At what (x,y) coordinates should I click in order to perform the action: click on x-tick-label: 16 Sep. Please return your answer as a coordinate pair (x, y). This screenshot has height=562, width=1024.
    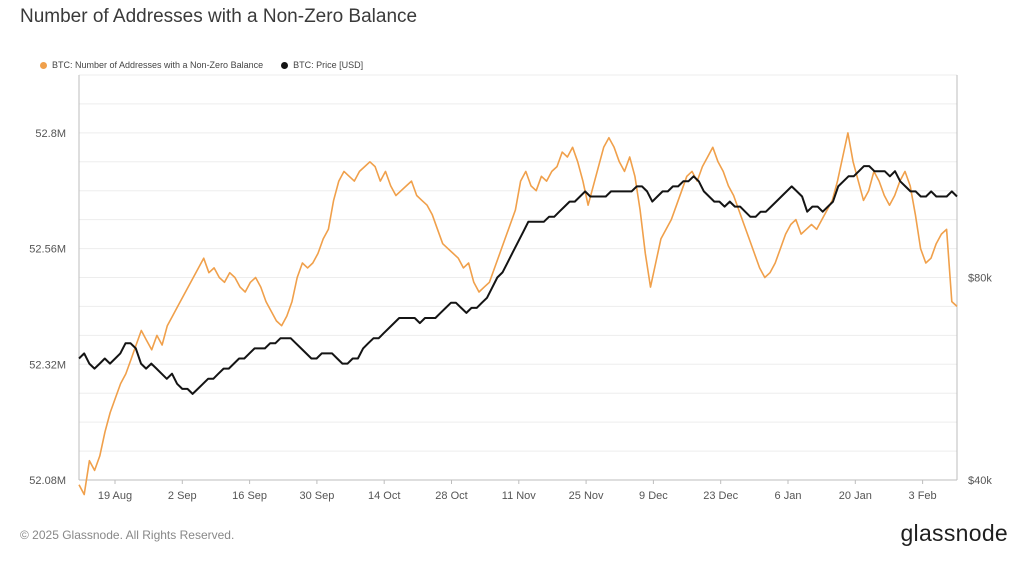
    Looking at the image, I should click on (249, 496).